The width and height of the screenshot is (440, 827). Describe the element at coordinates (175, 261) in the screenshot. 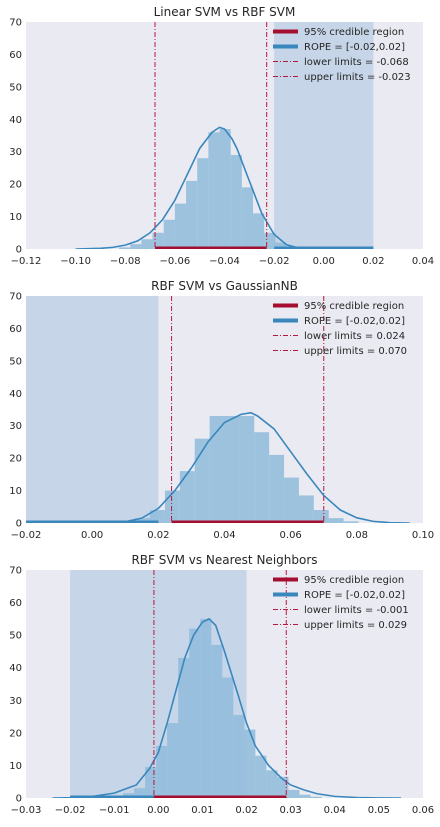

I see `x-tick-label: −0.06` at that location.